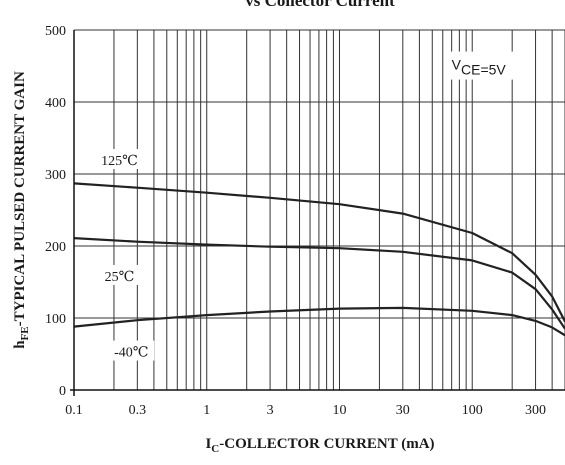 This screenshot has height=465, width=565. Describe the element at coordinates (120, 277) in the screenshot. I see `series-label: 25℃` at that location.